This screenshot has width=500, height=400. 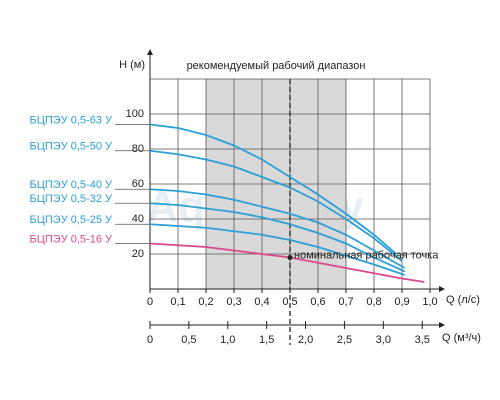 What do you see at coordinates (138, 254) in the screenshot?
I see `y-tick-label: 20` at bounding box center [138, 254].